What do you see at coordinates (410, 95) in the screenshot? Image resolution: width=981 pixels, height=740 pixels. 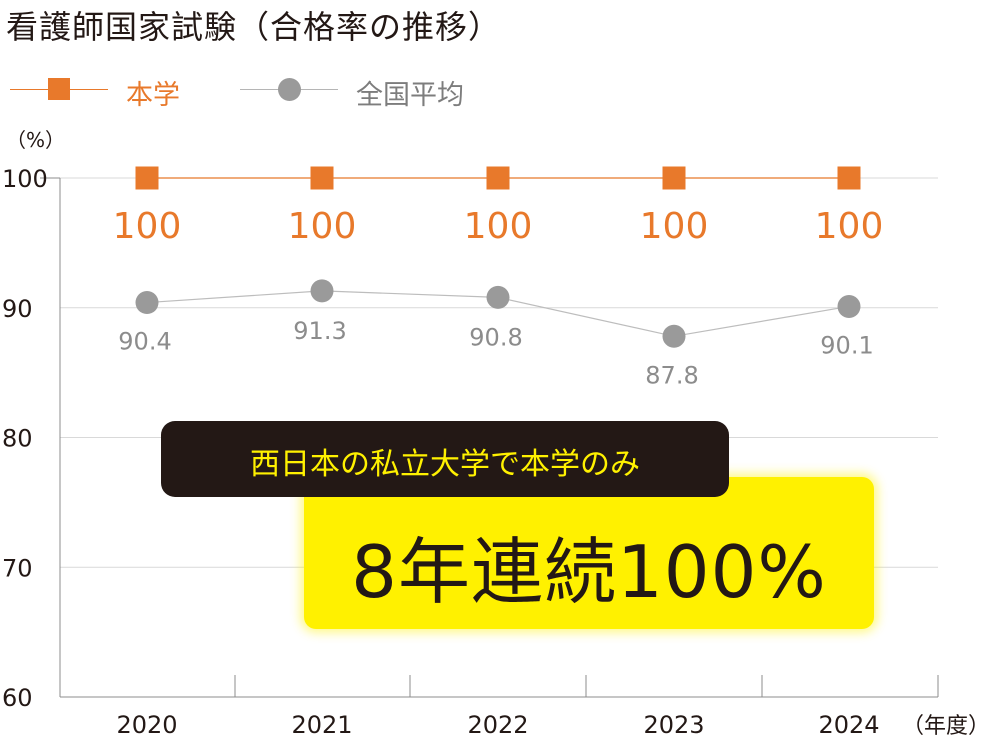 I see `legend-label-national: 全国平均` at bounding box center [410, 95].